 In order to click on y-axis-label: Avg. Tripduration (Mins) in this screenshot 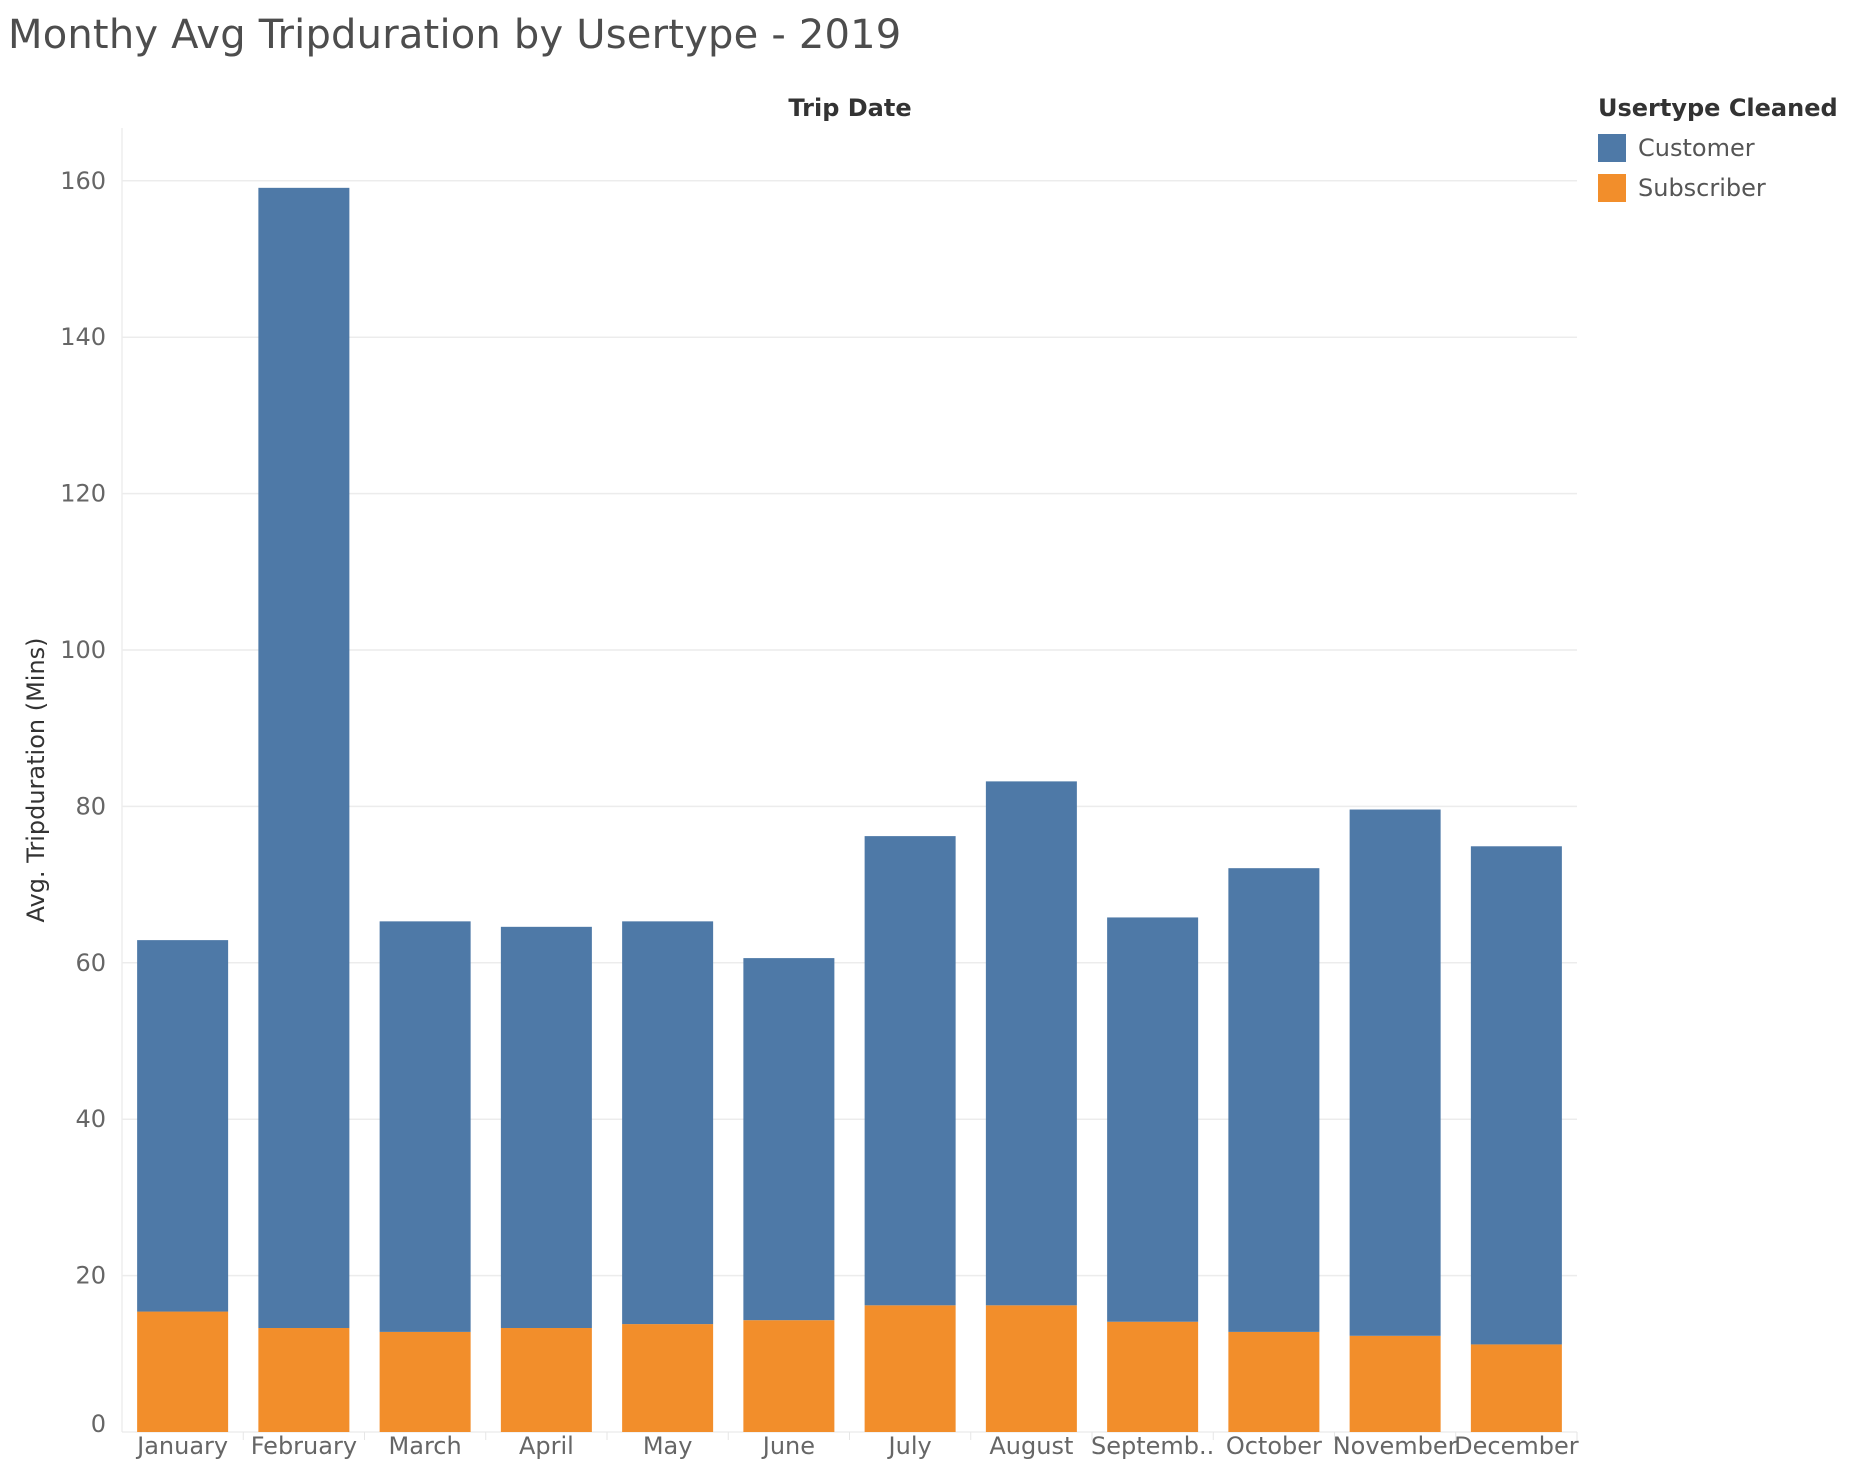, I will do `click(36, 779)`.